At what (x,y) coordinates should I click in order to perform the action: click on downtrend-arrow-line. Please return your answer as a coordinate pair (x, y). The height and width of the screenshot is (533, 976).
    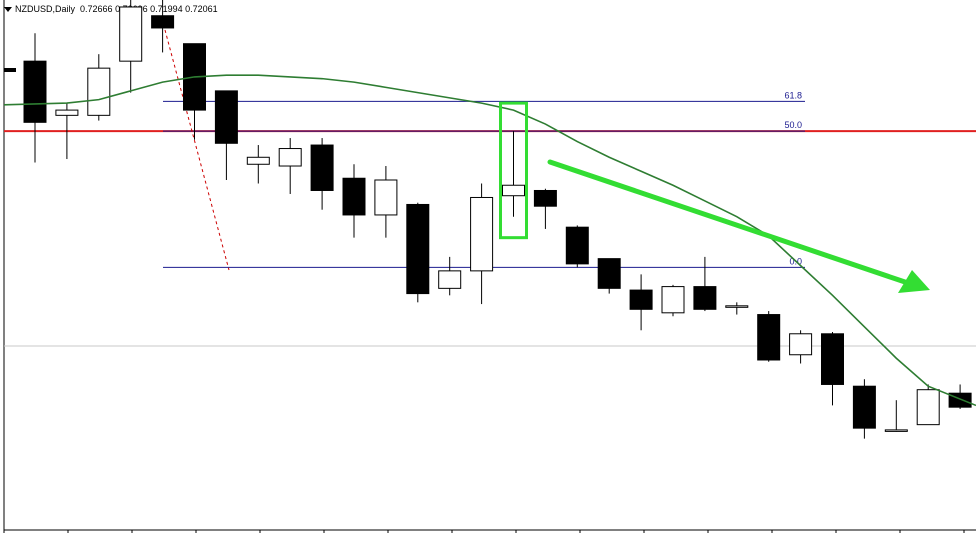
    Looking at the image, I should click on (727, 222).